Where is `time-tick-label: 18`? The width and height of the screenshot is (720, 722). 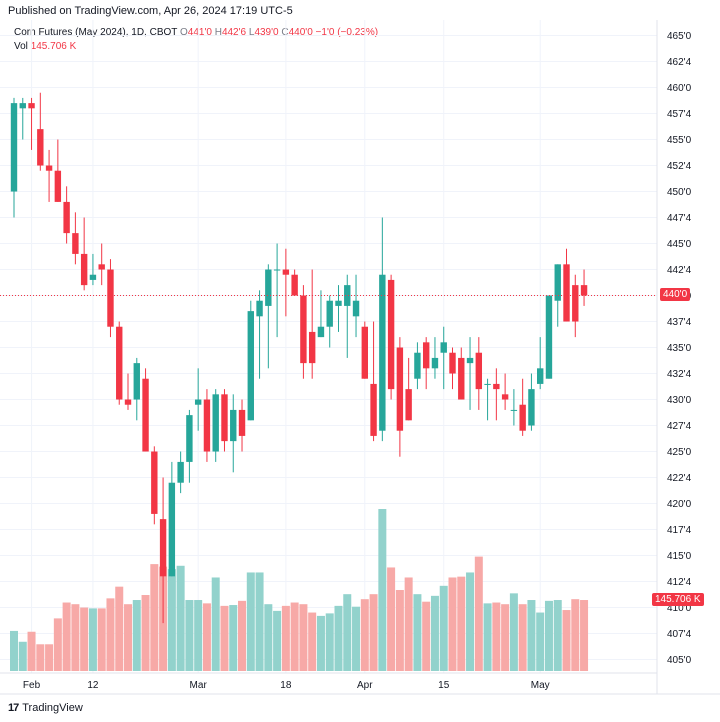
time-tick-label: 18 is located at coordinates (286, 685).